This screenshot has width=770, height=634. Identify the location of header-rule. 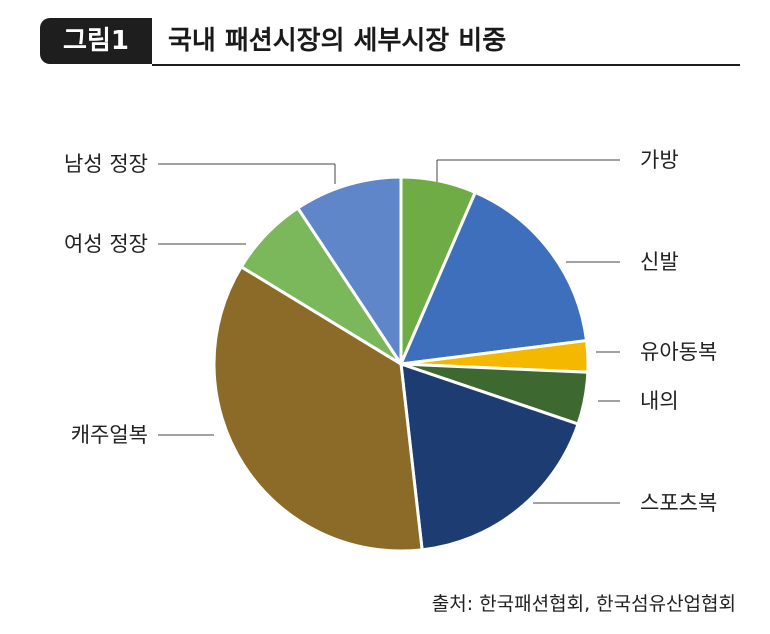
(446, 65).